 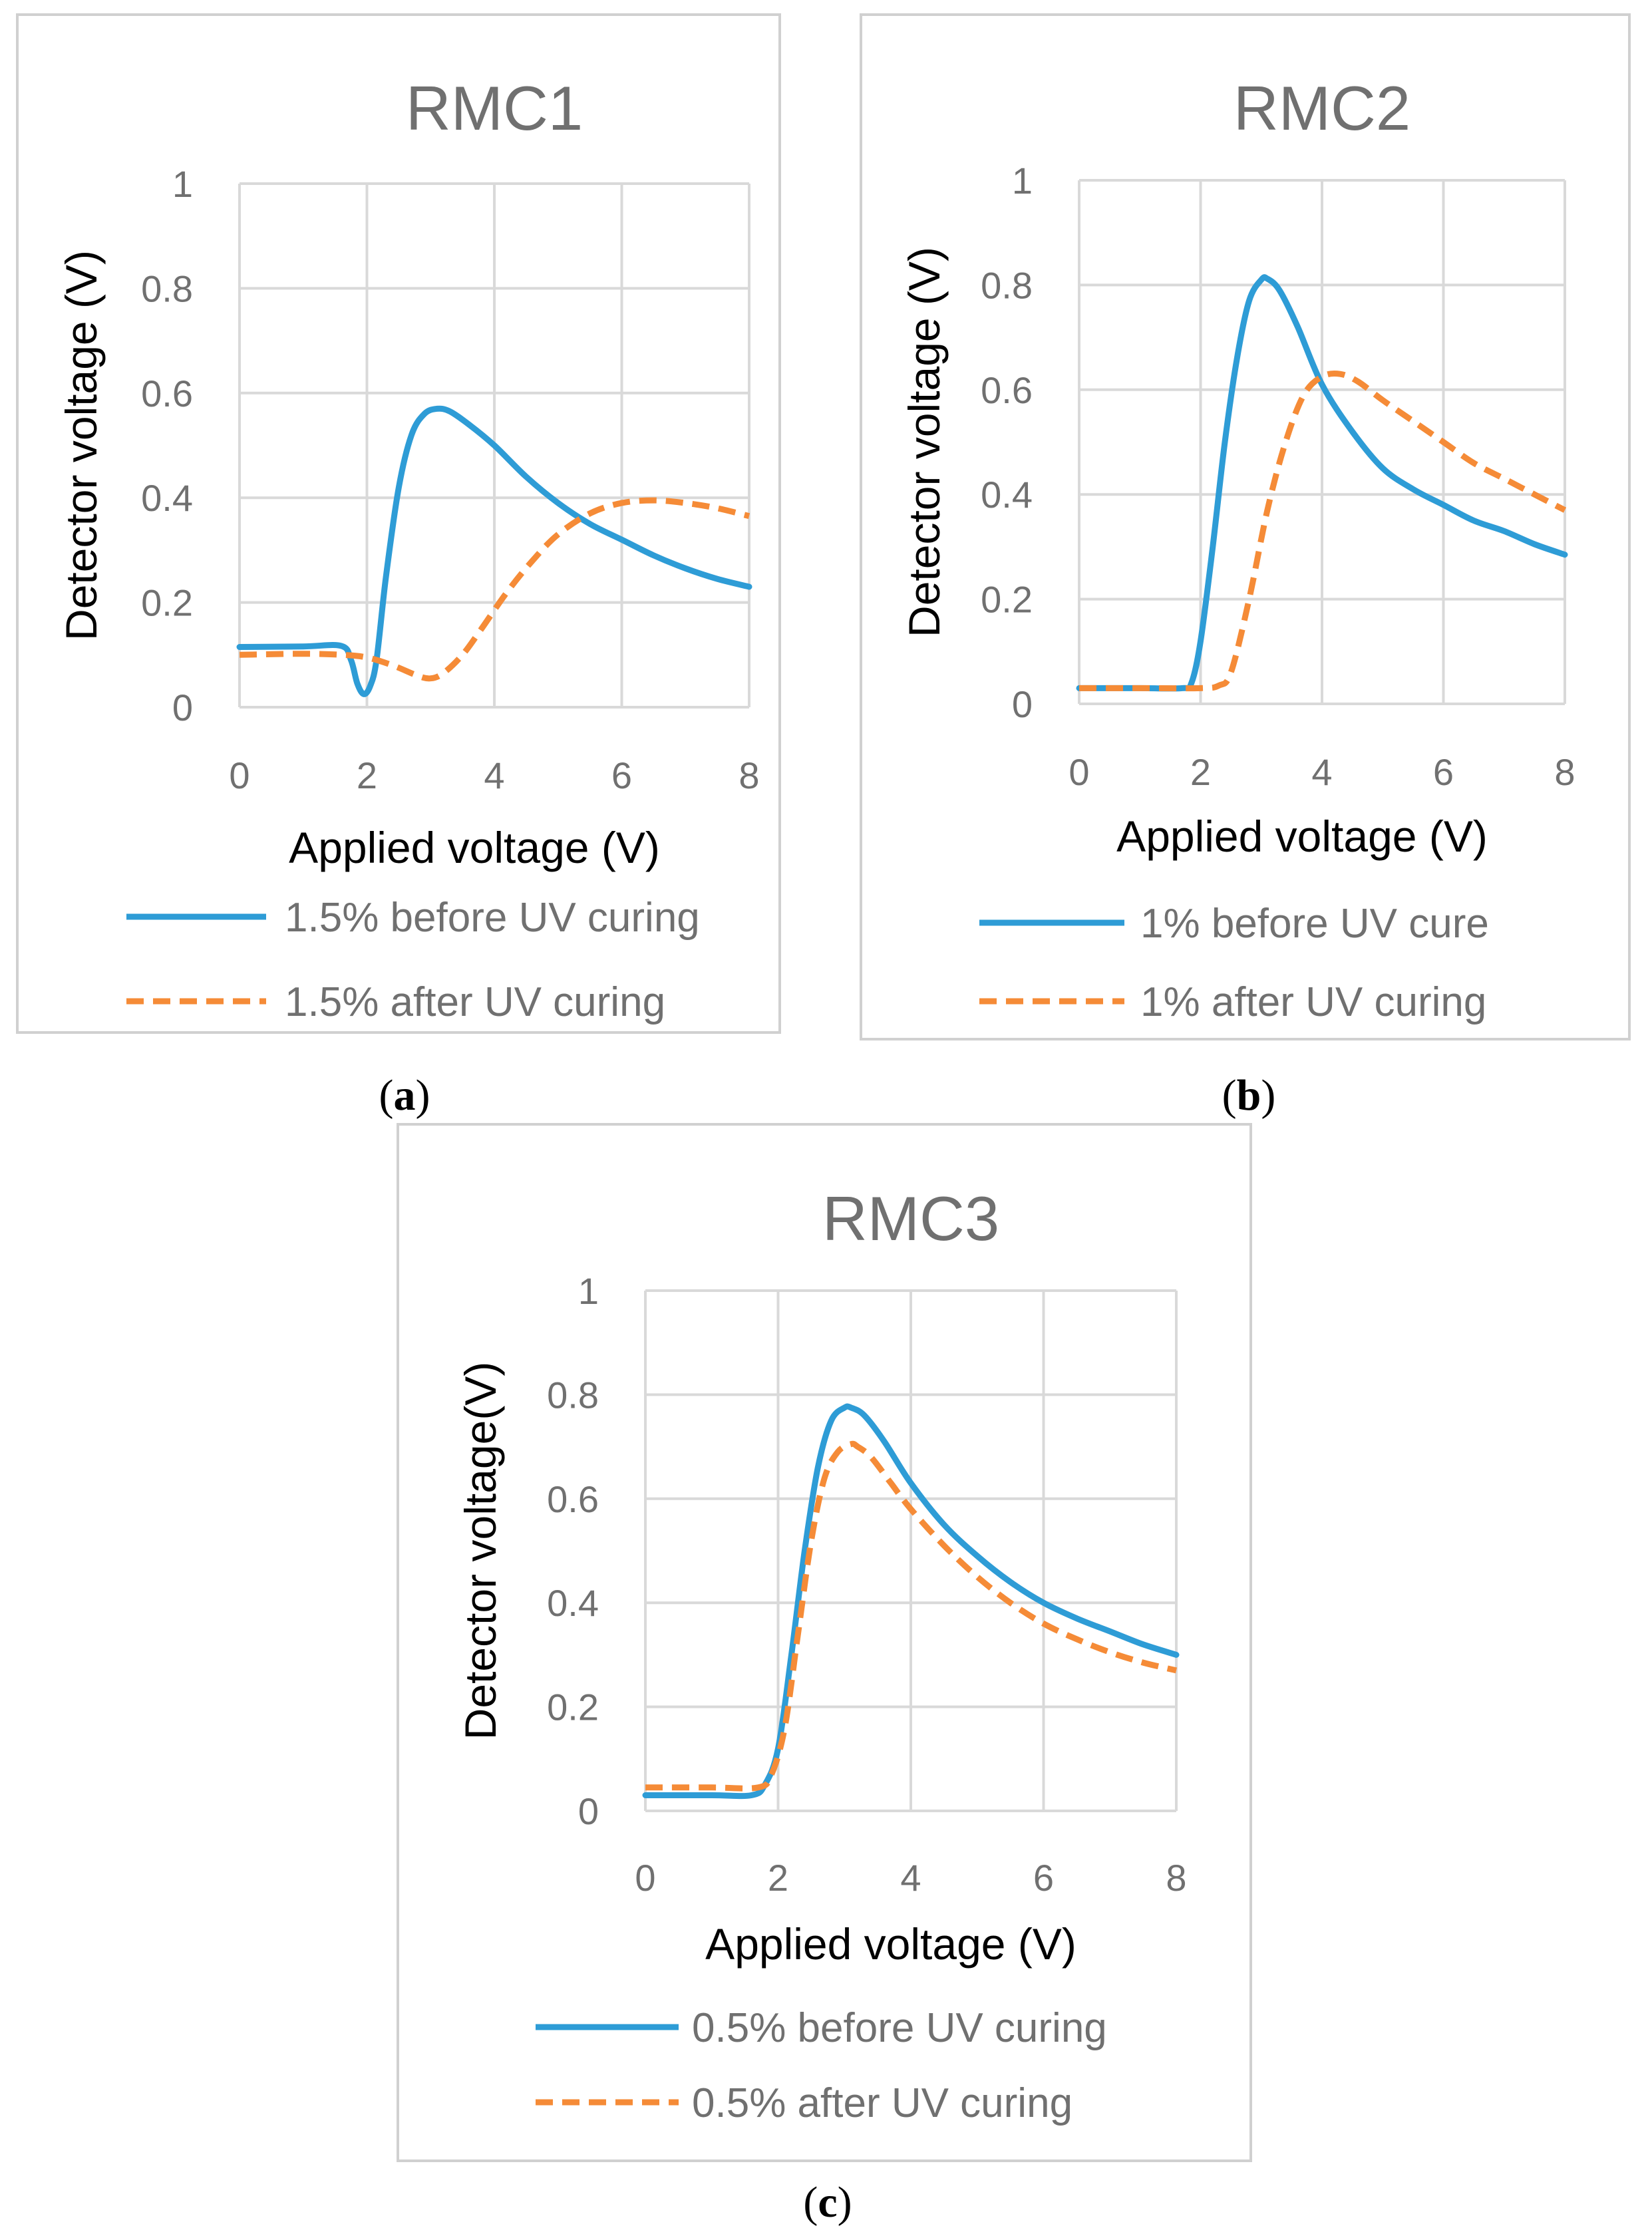 What do you see at coordinates (493, 918) in the screenshot?
I see `legend-label: 1.5% before UV curing` at bounding box center [493, 918].